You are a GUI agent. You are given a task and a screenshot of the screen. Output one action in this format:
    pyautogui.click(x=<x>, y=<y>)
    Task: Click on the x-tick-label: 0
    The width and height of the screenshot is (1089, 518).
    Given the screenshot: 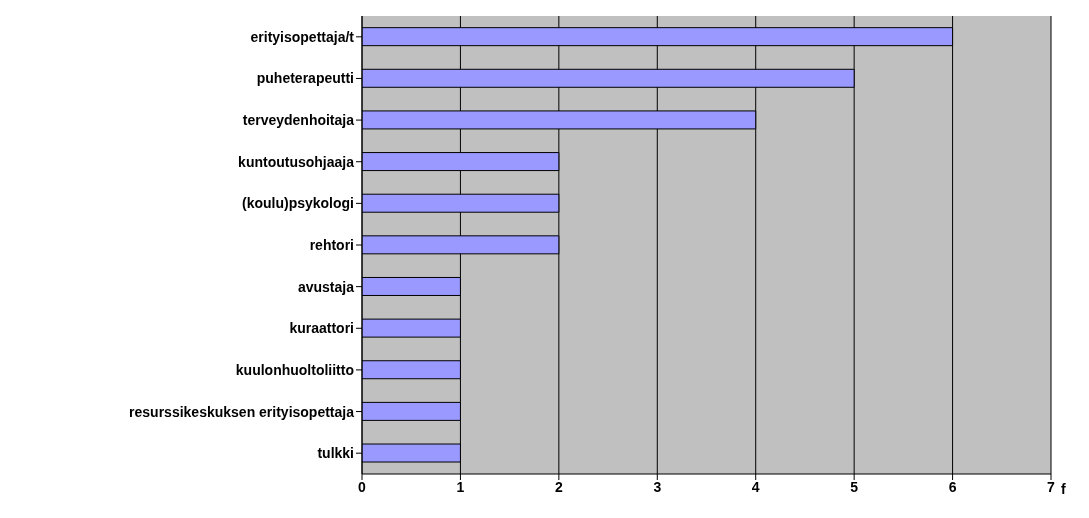 What is the action you would take?
    pyautogui.click(x=362, y=486)
    